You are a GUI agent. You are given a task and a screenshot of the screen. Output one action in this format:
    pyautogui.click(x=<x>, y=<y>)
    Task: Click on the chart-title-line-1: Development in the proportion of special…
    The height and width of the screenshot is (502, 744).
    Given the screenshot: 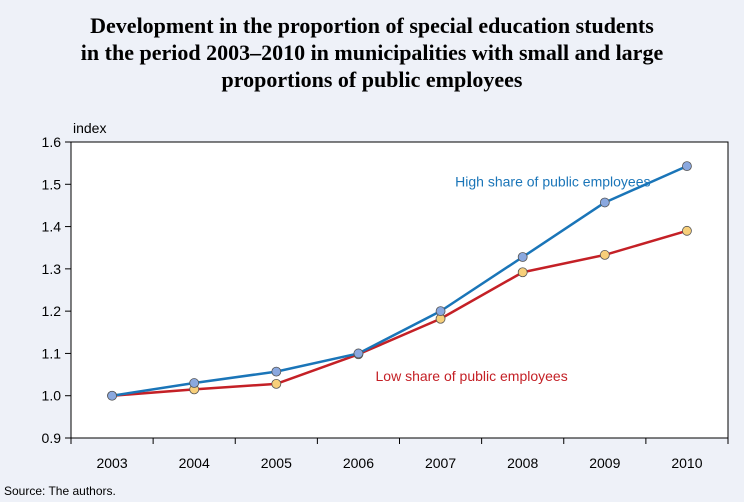 What is the action you would take?
    pyautogui.click(x=372, y=25)
    